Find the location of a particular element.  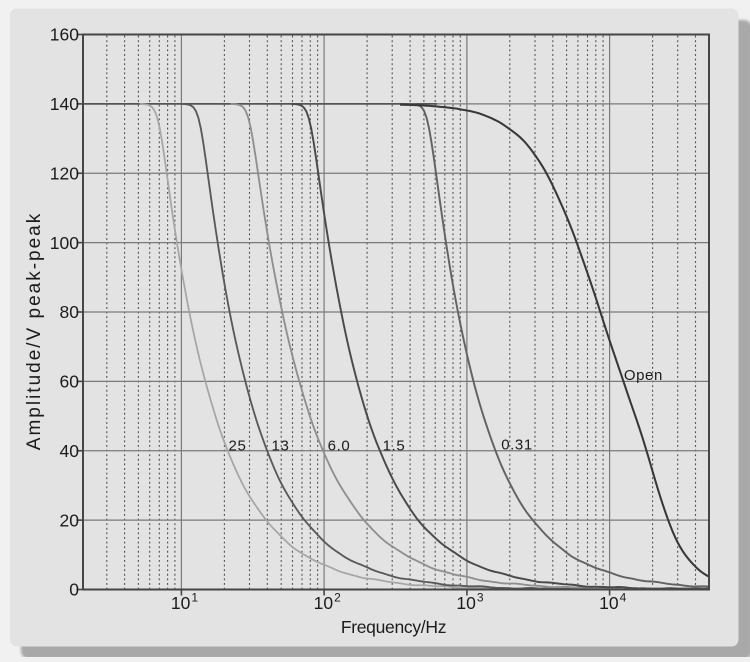

svg-text: Frequency/Hz is located at coordinates (393, 627).